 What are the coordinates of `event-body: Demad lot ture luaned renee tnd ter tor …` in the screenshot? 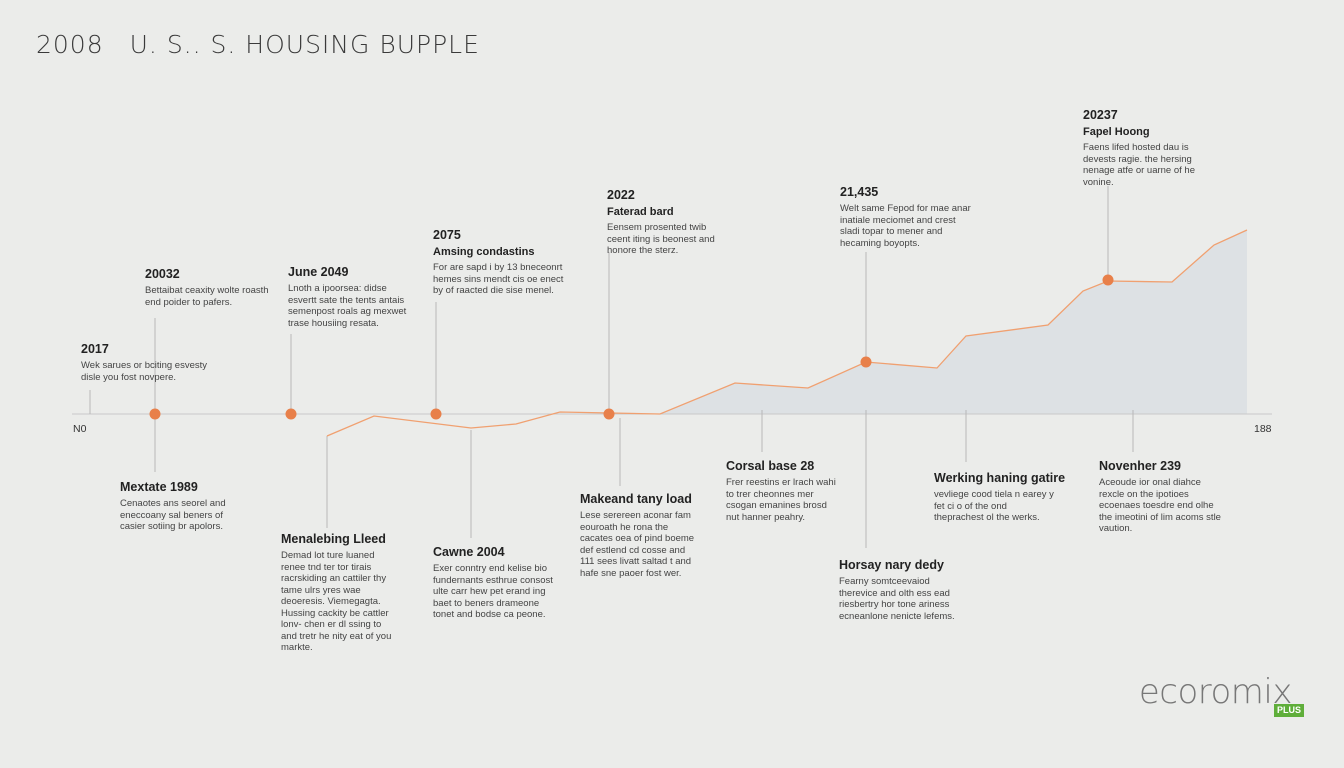 It's located at (336, 601).